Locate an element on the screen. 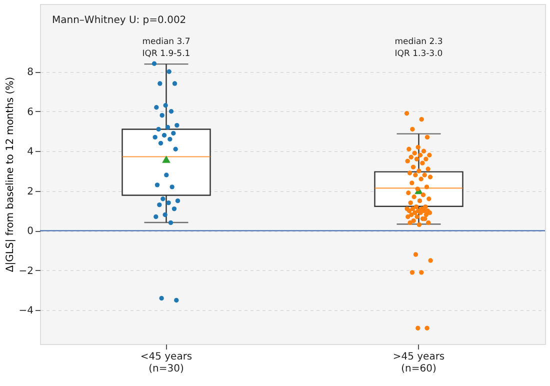 The height and width of the screenshot is (386, 550). annotation: median 3.7 IQR 1.9-5.1 is located at coordinates (166, 48).